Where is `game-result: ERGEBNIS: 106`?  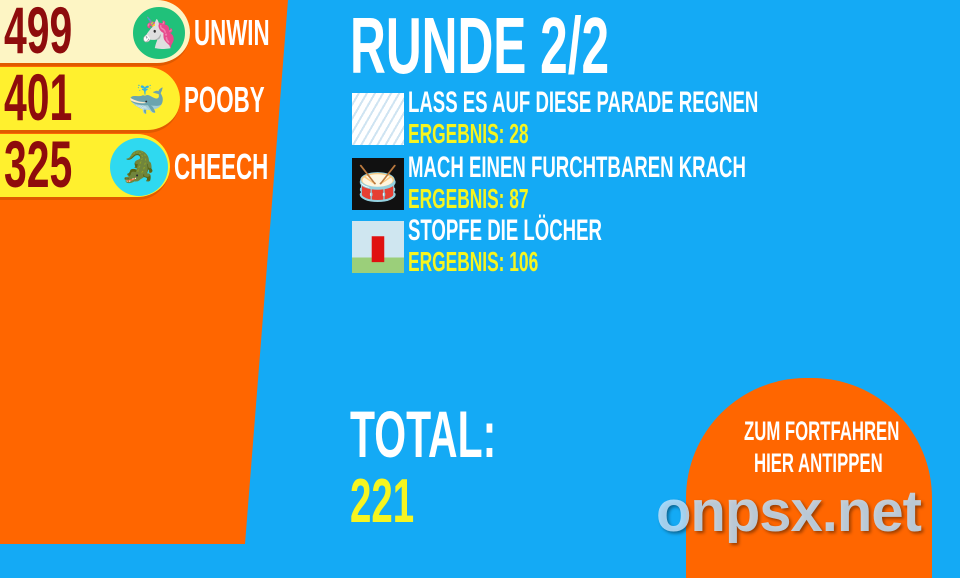
game-result: ERGEBNIS: 106 is located at coordinates (473, 261).